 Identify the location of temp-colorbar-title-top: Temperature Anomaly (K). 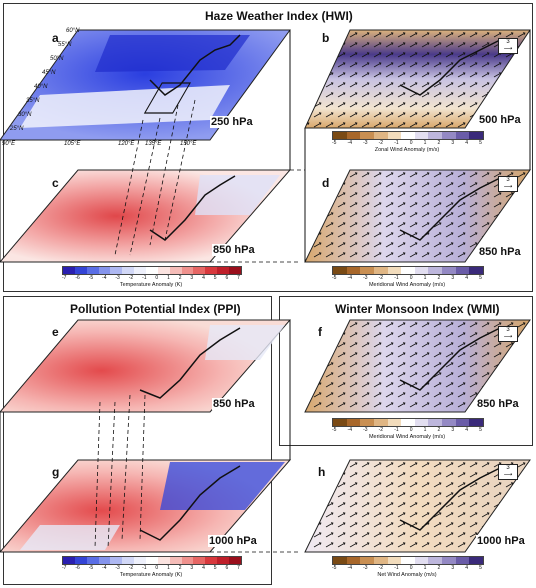
(151, 285).